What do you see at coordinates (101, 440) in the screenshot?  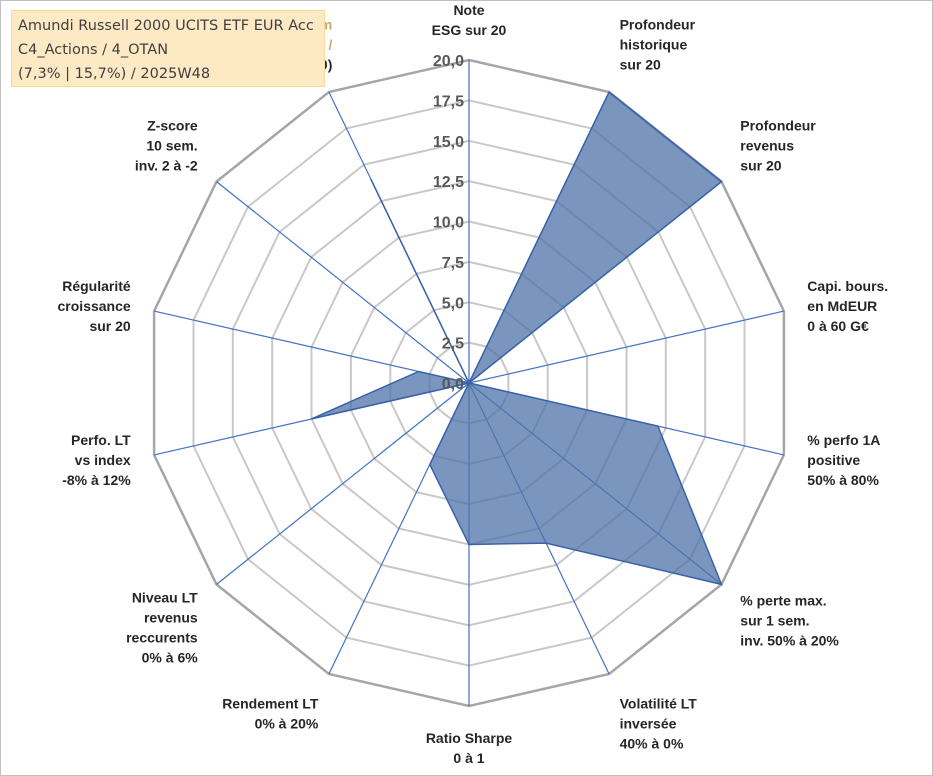 I see `category-label: Perfo. LT` at bounding box center [101, 440].